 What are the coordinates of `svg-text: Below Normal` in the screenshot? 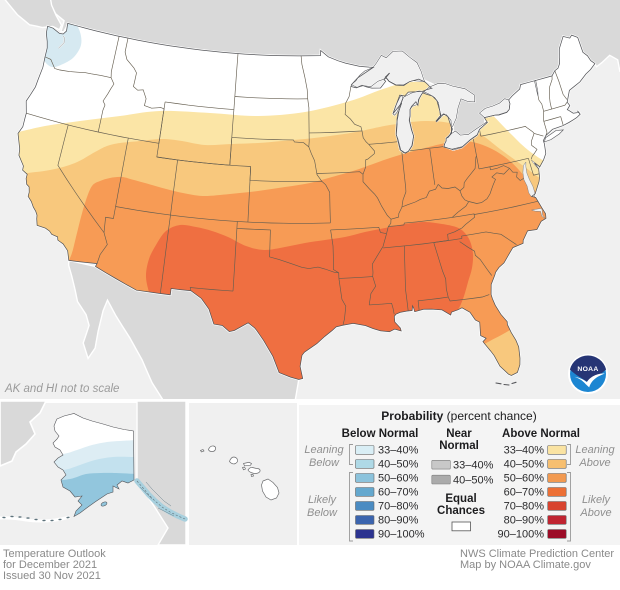 It's located at (380, 434).